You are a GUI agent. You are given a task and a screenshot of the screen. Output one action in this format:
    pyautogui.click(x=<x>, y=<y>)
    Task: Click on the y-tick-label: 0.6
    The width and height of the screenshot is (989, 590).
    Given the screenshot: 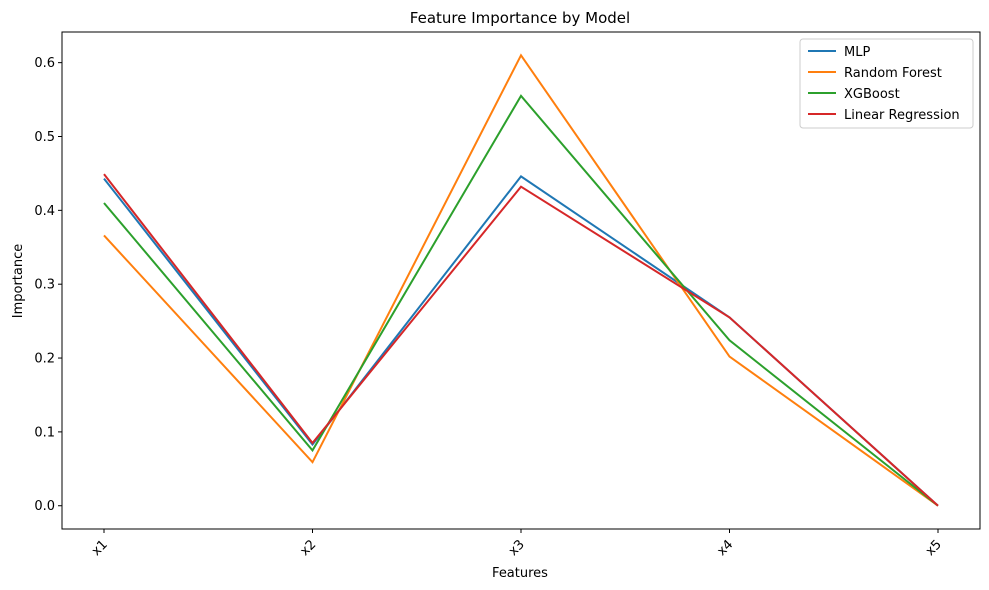 What is the action you would take?
    pyautogui.click(x=44, y=63)
    